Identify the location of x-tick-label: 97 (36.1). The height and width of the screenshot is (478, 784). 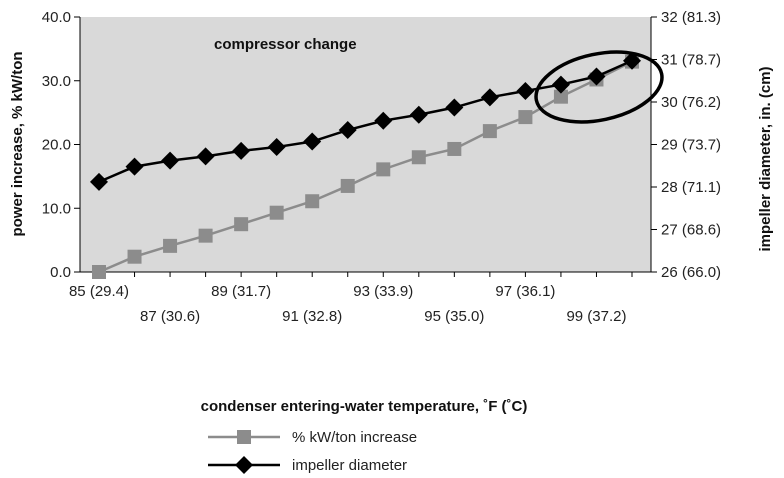
(525, 291).